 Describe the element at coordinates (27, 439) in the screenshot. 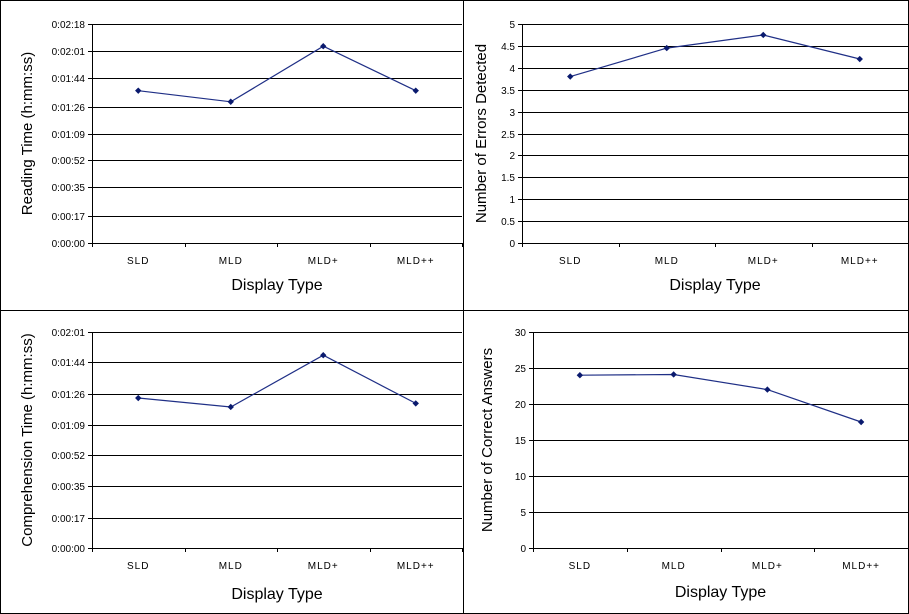

I see `y-axis-title: Comprehension Time (h:mm:ss)` at that location.